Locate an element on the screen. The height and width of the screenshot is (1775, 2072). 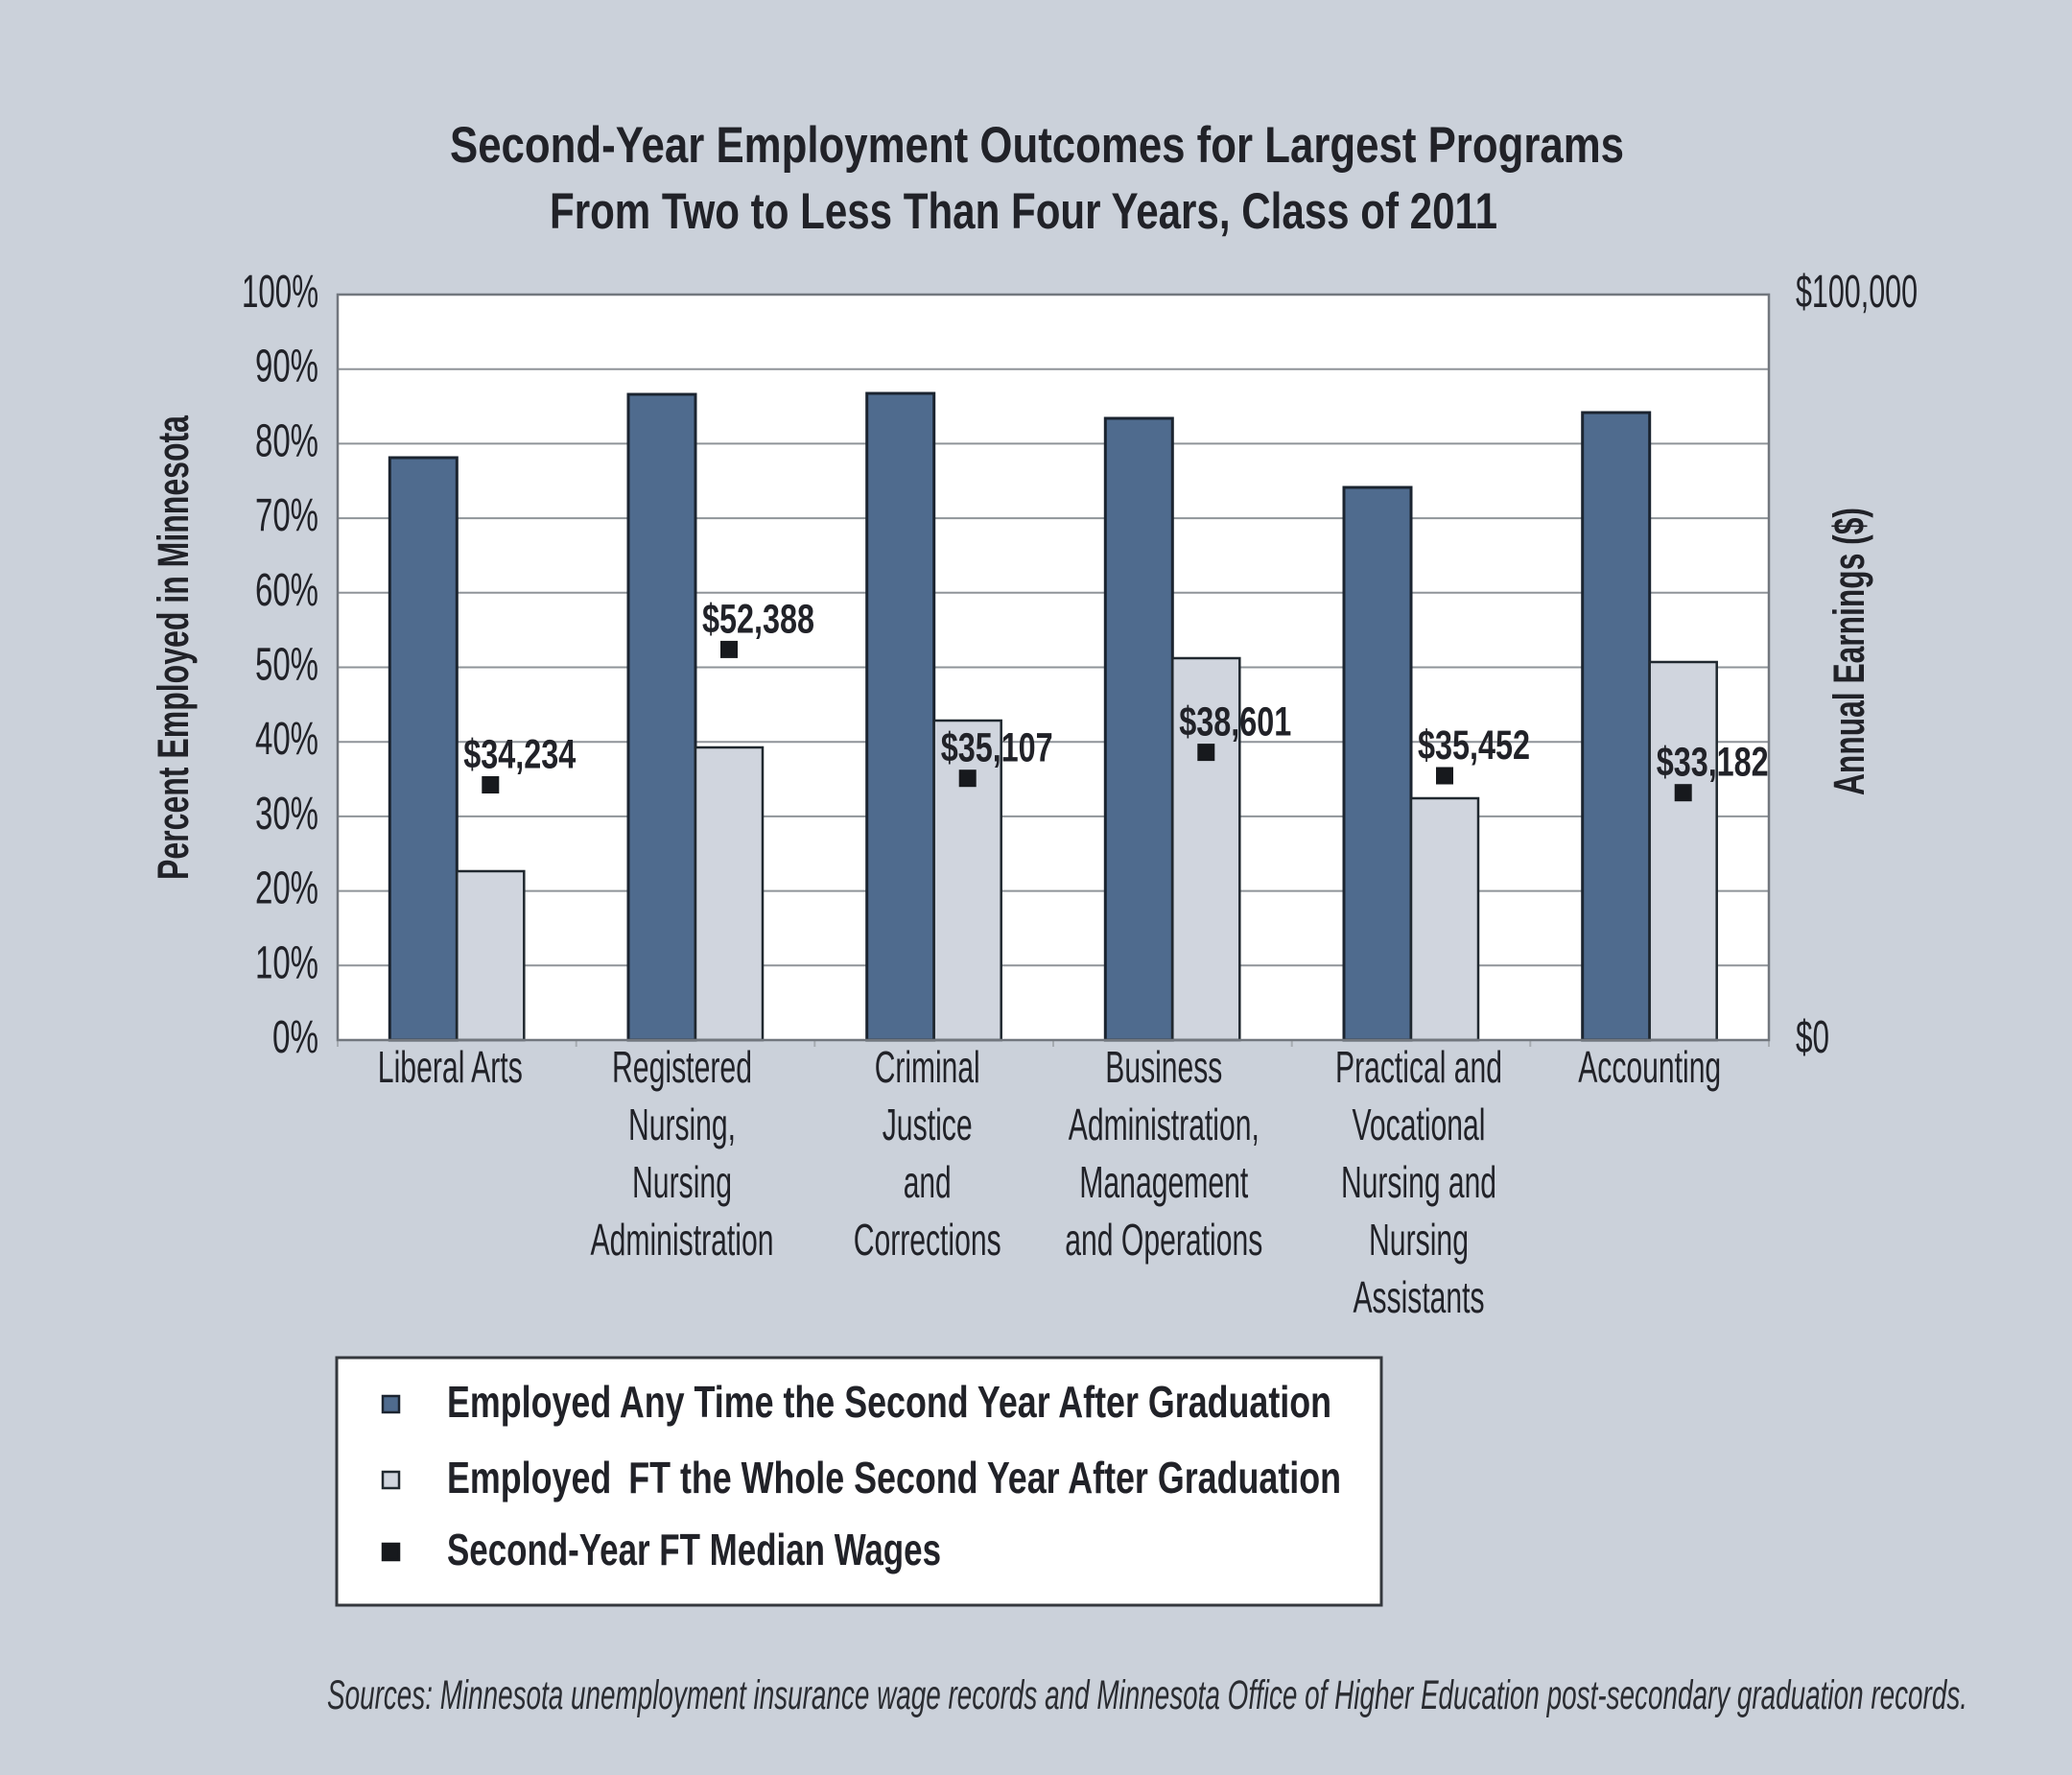
svg-text: 100% is located at coordinates (280, 292).